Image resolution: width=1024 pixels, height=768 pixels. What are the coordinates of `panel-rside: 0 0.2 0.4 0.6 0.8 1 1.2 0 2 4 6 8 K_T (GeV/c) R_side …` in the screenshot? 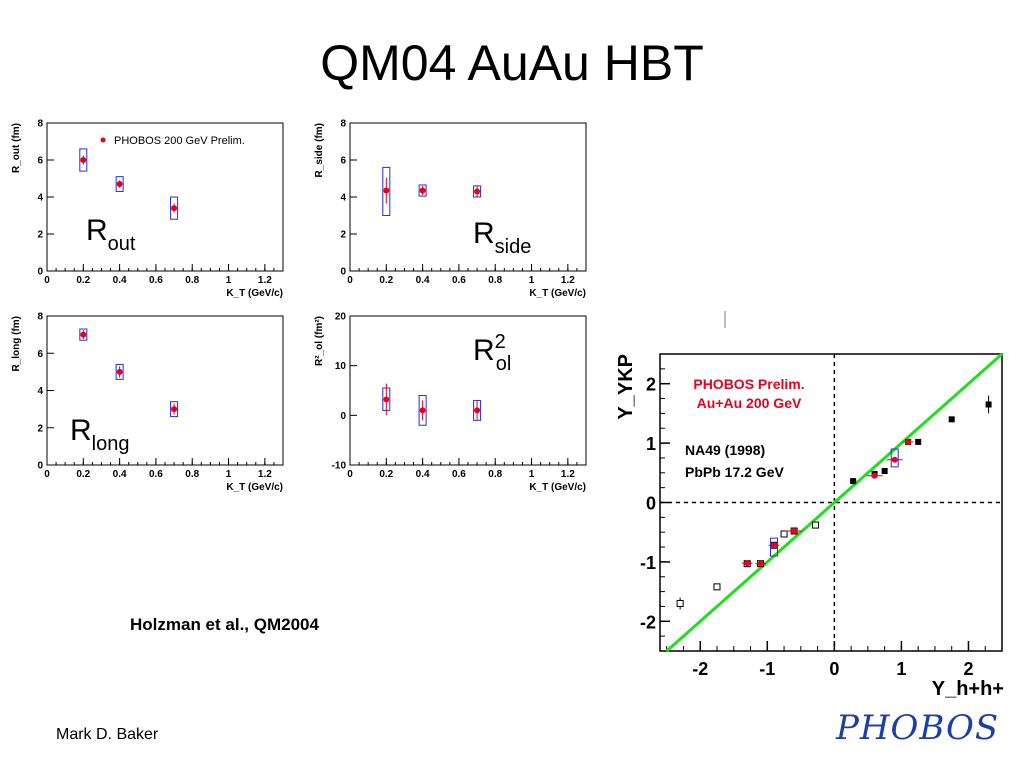 It's located at (450, 209).